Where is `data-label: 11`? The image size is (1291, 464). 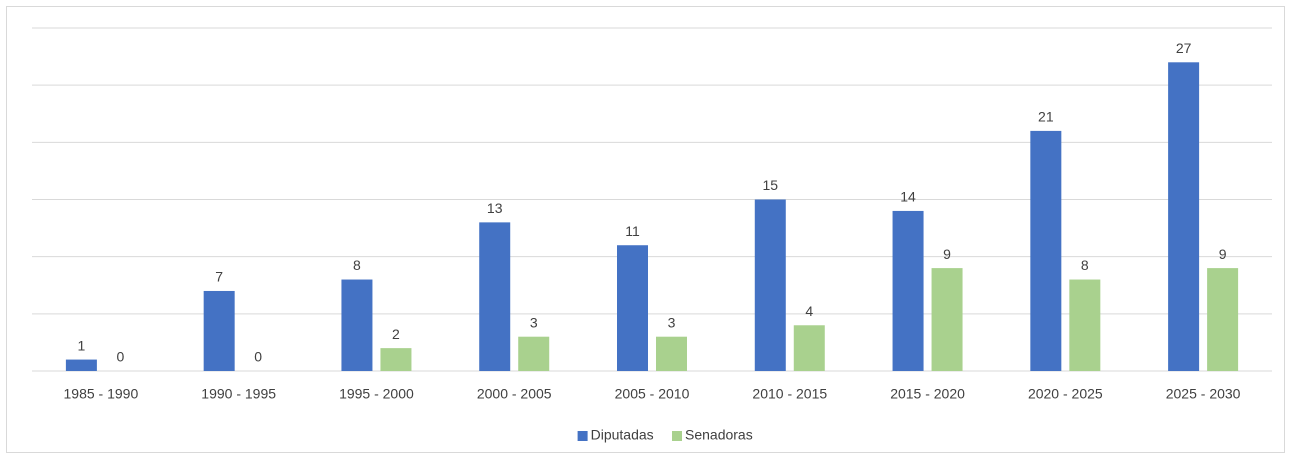 data-label: 11 is located at coordinates (632, 231).